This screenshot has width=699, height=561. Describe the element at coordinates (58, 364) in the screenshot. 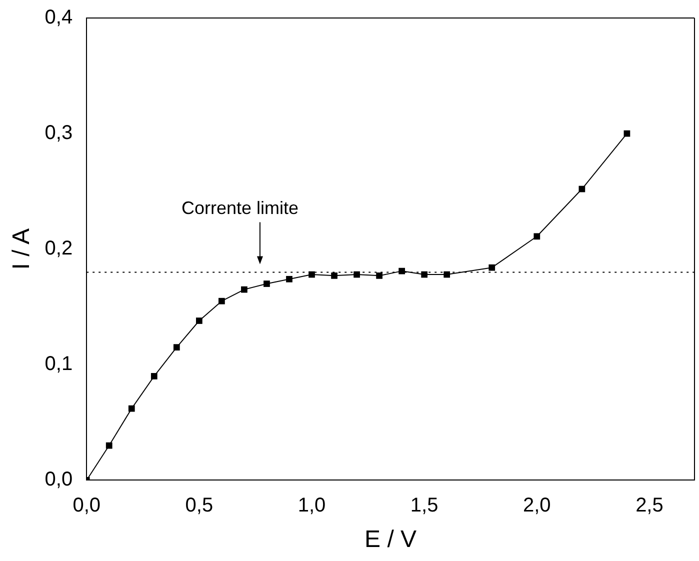

I see `y-tick-label: 0,1` at that location.